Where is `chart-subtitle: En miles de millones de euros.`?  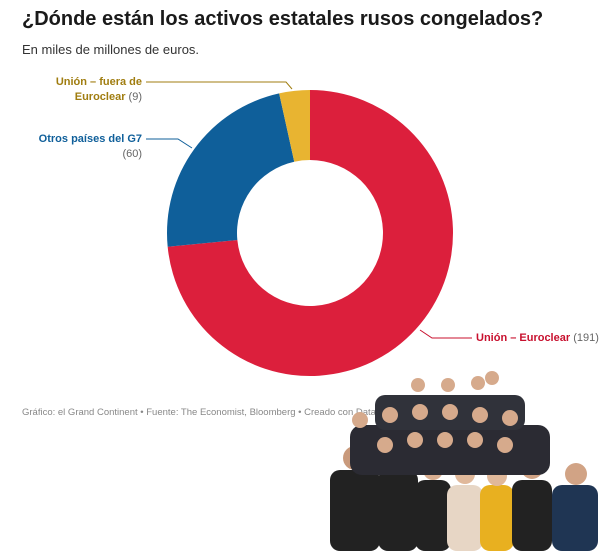 chart-subtitle: En miles de millones de euros. is located at coordinates (111, 49).